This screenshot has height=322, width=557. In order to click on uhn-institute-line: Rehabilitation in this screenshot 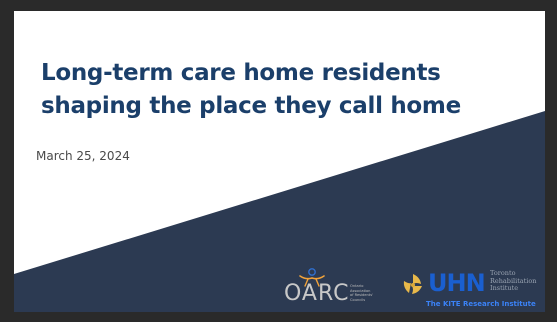, I will do `click(513, 280)`.